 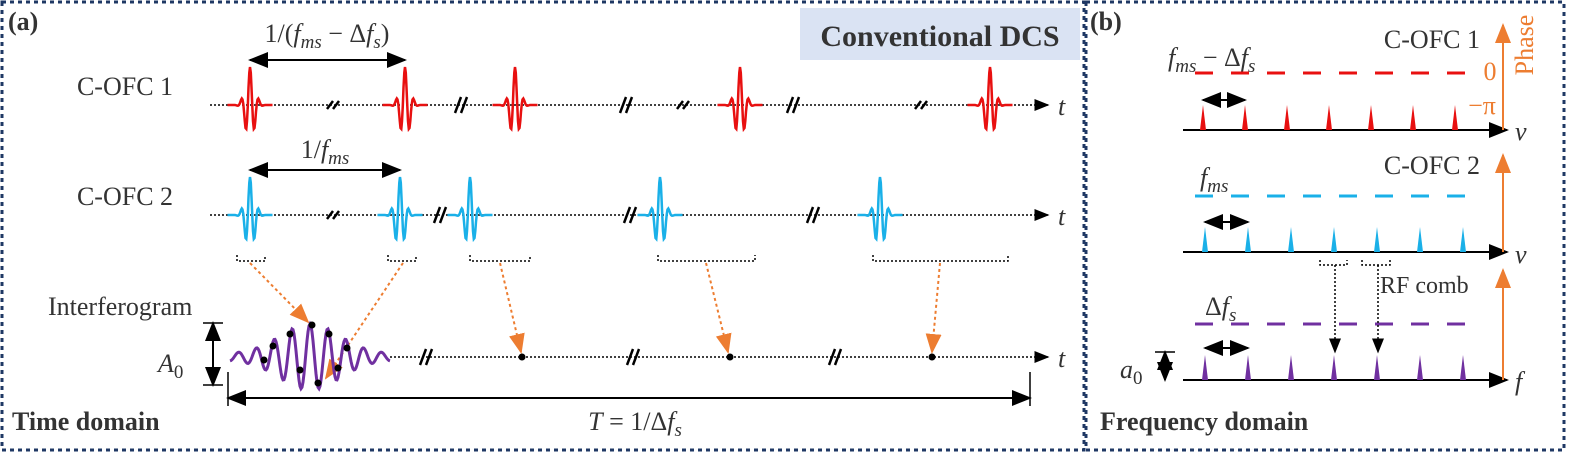 What do you see at coordinates (169, 366) in the screenshot?
I see `amplitude-label: A0` at bounding box center [169, 366].